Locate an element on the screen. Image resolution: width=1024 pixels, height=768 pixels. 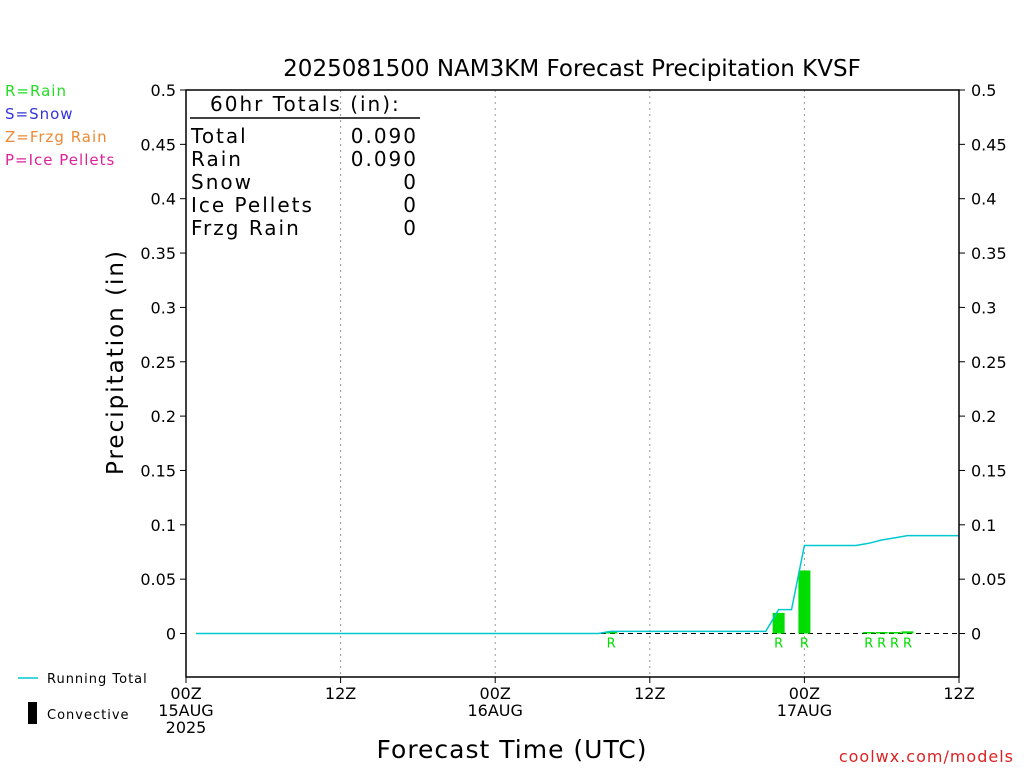
series-legend-label: Convective is located at coordinates (88, 715).